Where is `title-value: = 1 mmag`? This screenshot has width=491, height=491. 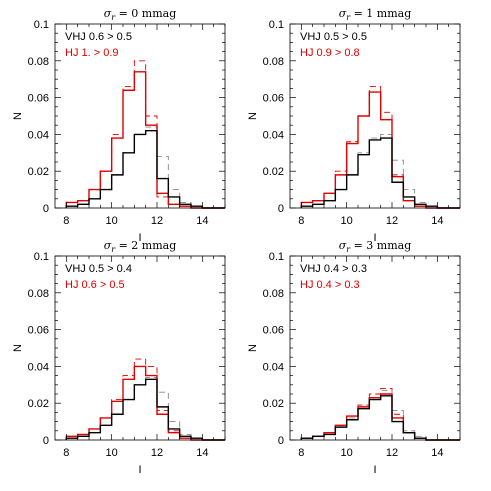 title-value: = 1 mmag is located at coordinates (380, 13).